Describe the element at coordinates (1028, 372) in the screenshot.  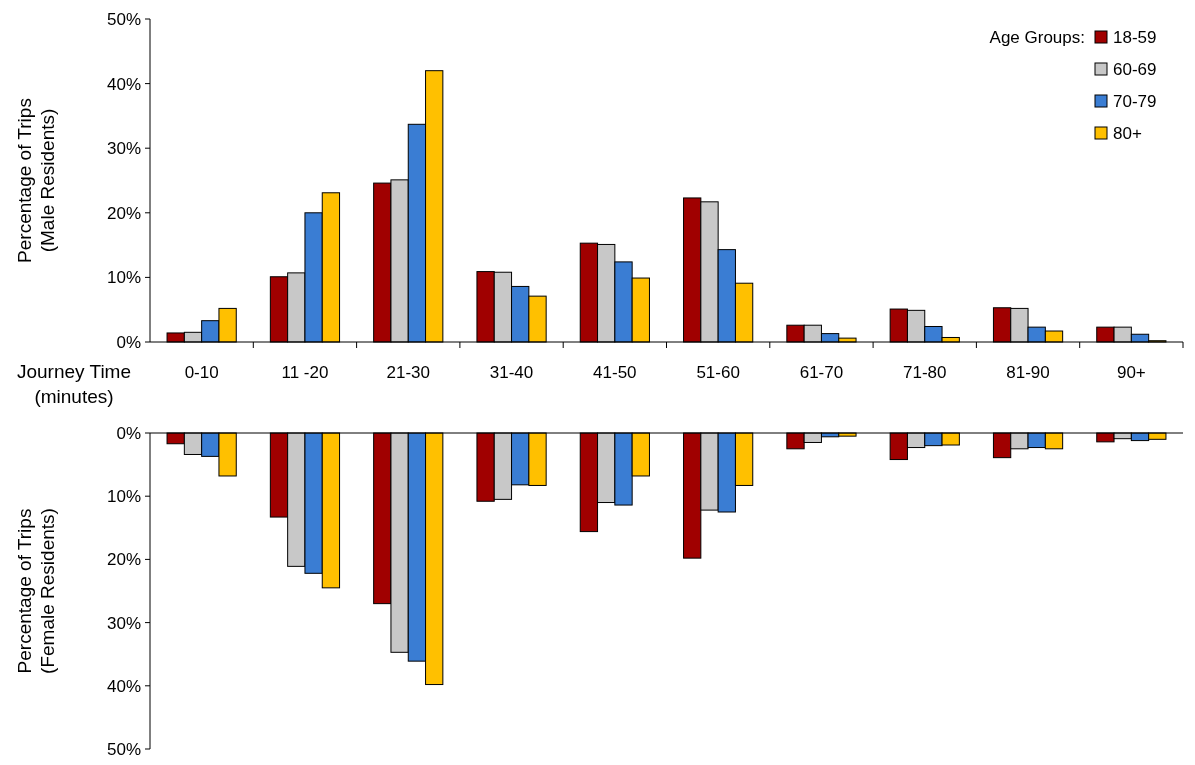
I see `x-tick-label: 81-90` at that location.